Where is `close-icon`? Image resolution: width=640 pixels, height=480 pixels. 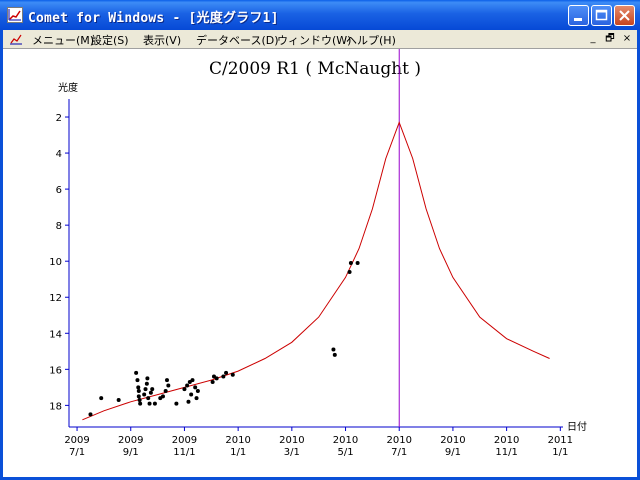 close-icon is located at coordinates (624, 15).